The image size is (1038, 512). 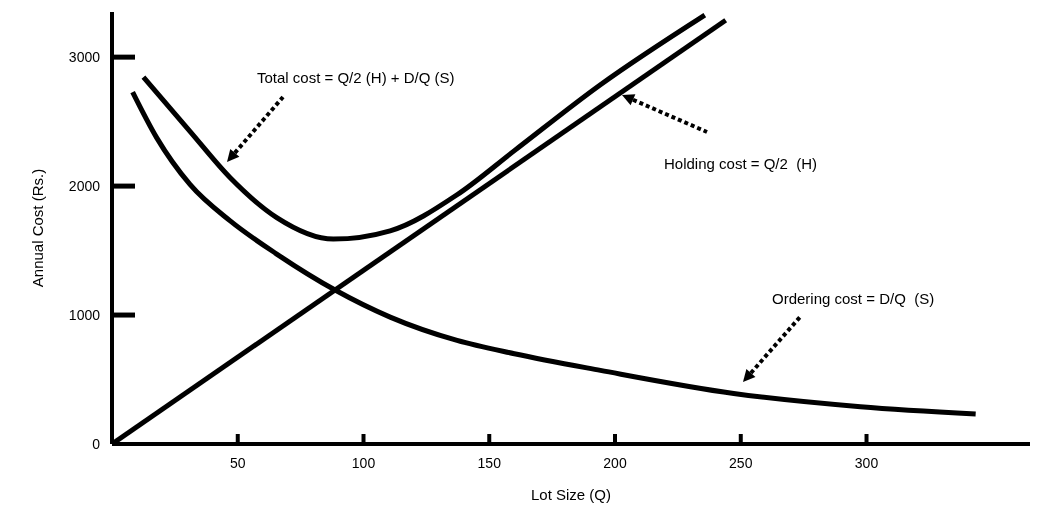 What do you see at coordinates (84, 186) in the screenshot?
I see `y-tick-label: 2000` at bounding box center [84, 186].